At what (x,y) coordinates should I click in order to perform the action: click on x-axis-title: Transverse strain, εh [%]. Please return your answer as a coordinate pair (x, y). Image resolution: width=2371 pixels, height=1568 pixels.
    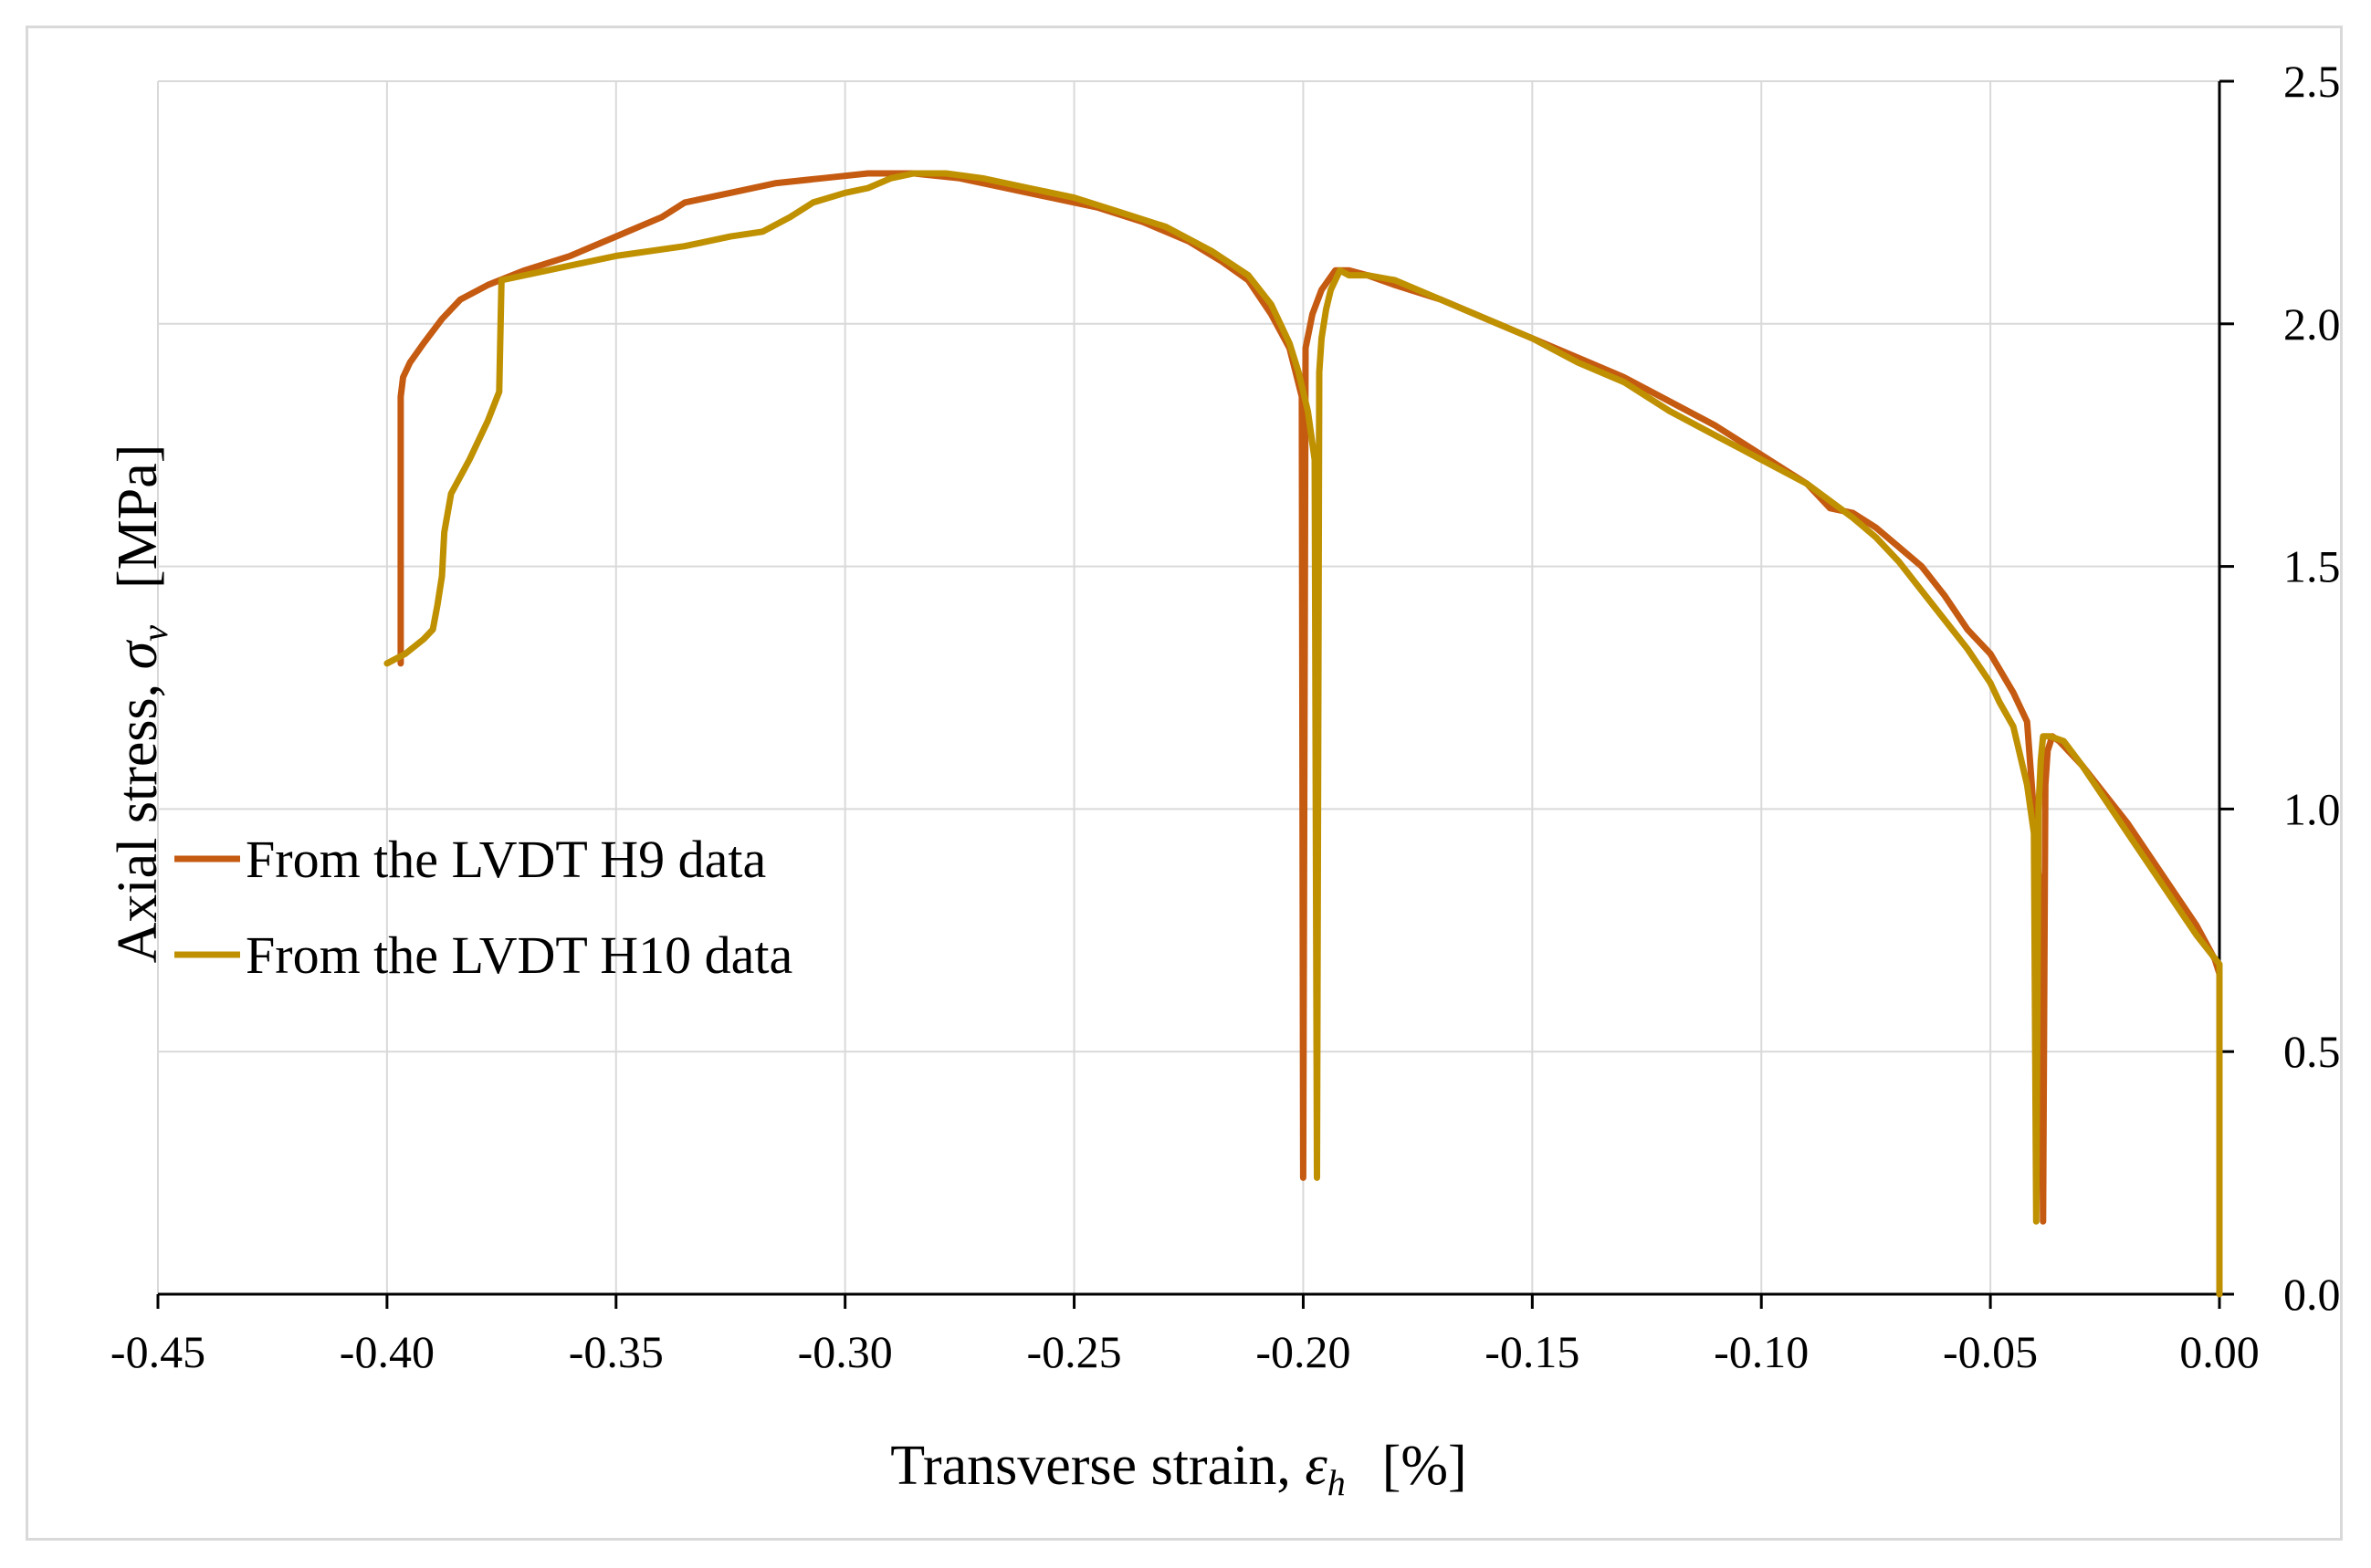
    Looking at the image, I should click on (1178, 1469).